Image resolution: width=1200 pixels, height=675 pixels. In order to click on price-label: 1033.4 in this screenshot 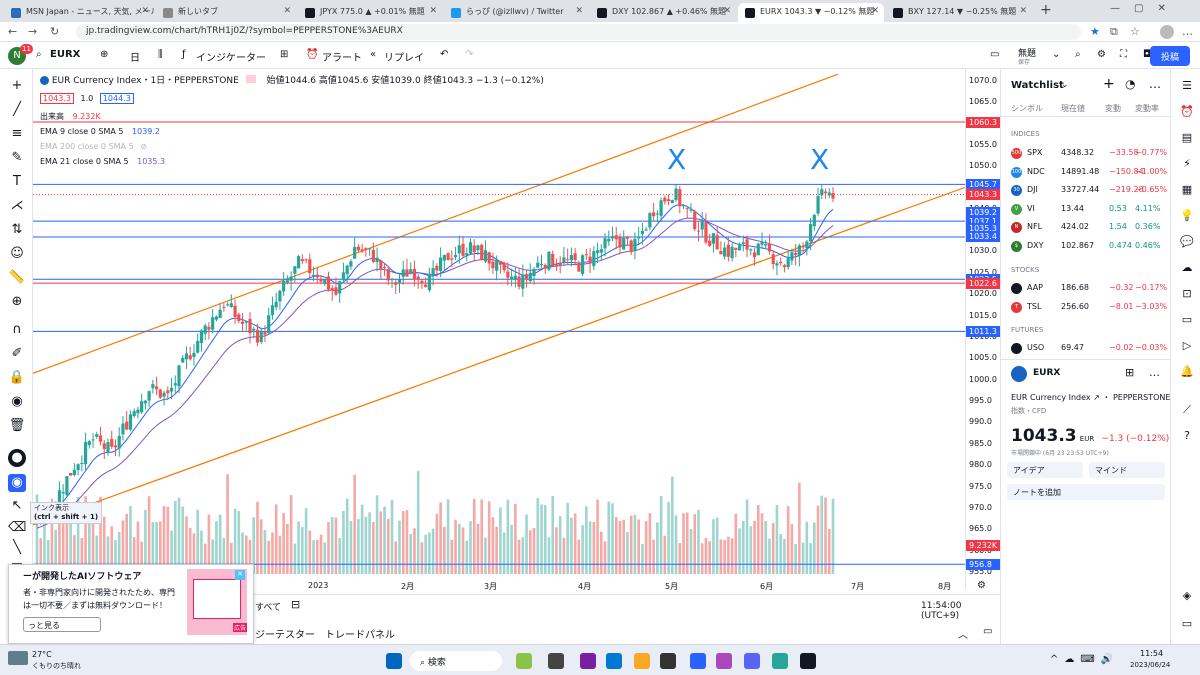, I will do `click(983, 237)`.